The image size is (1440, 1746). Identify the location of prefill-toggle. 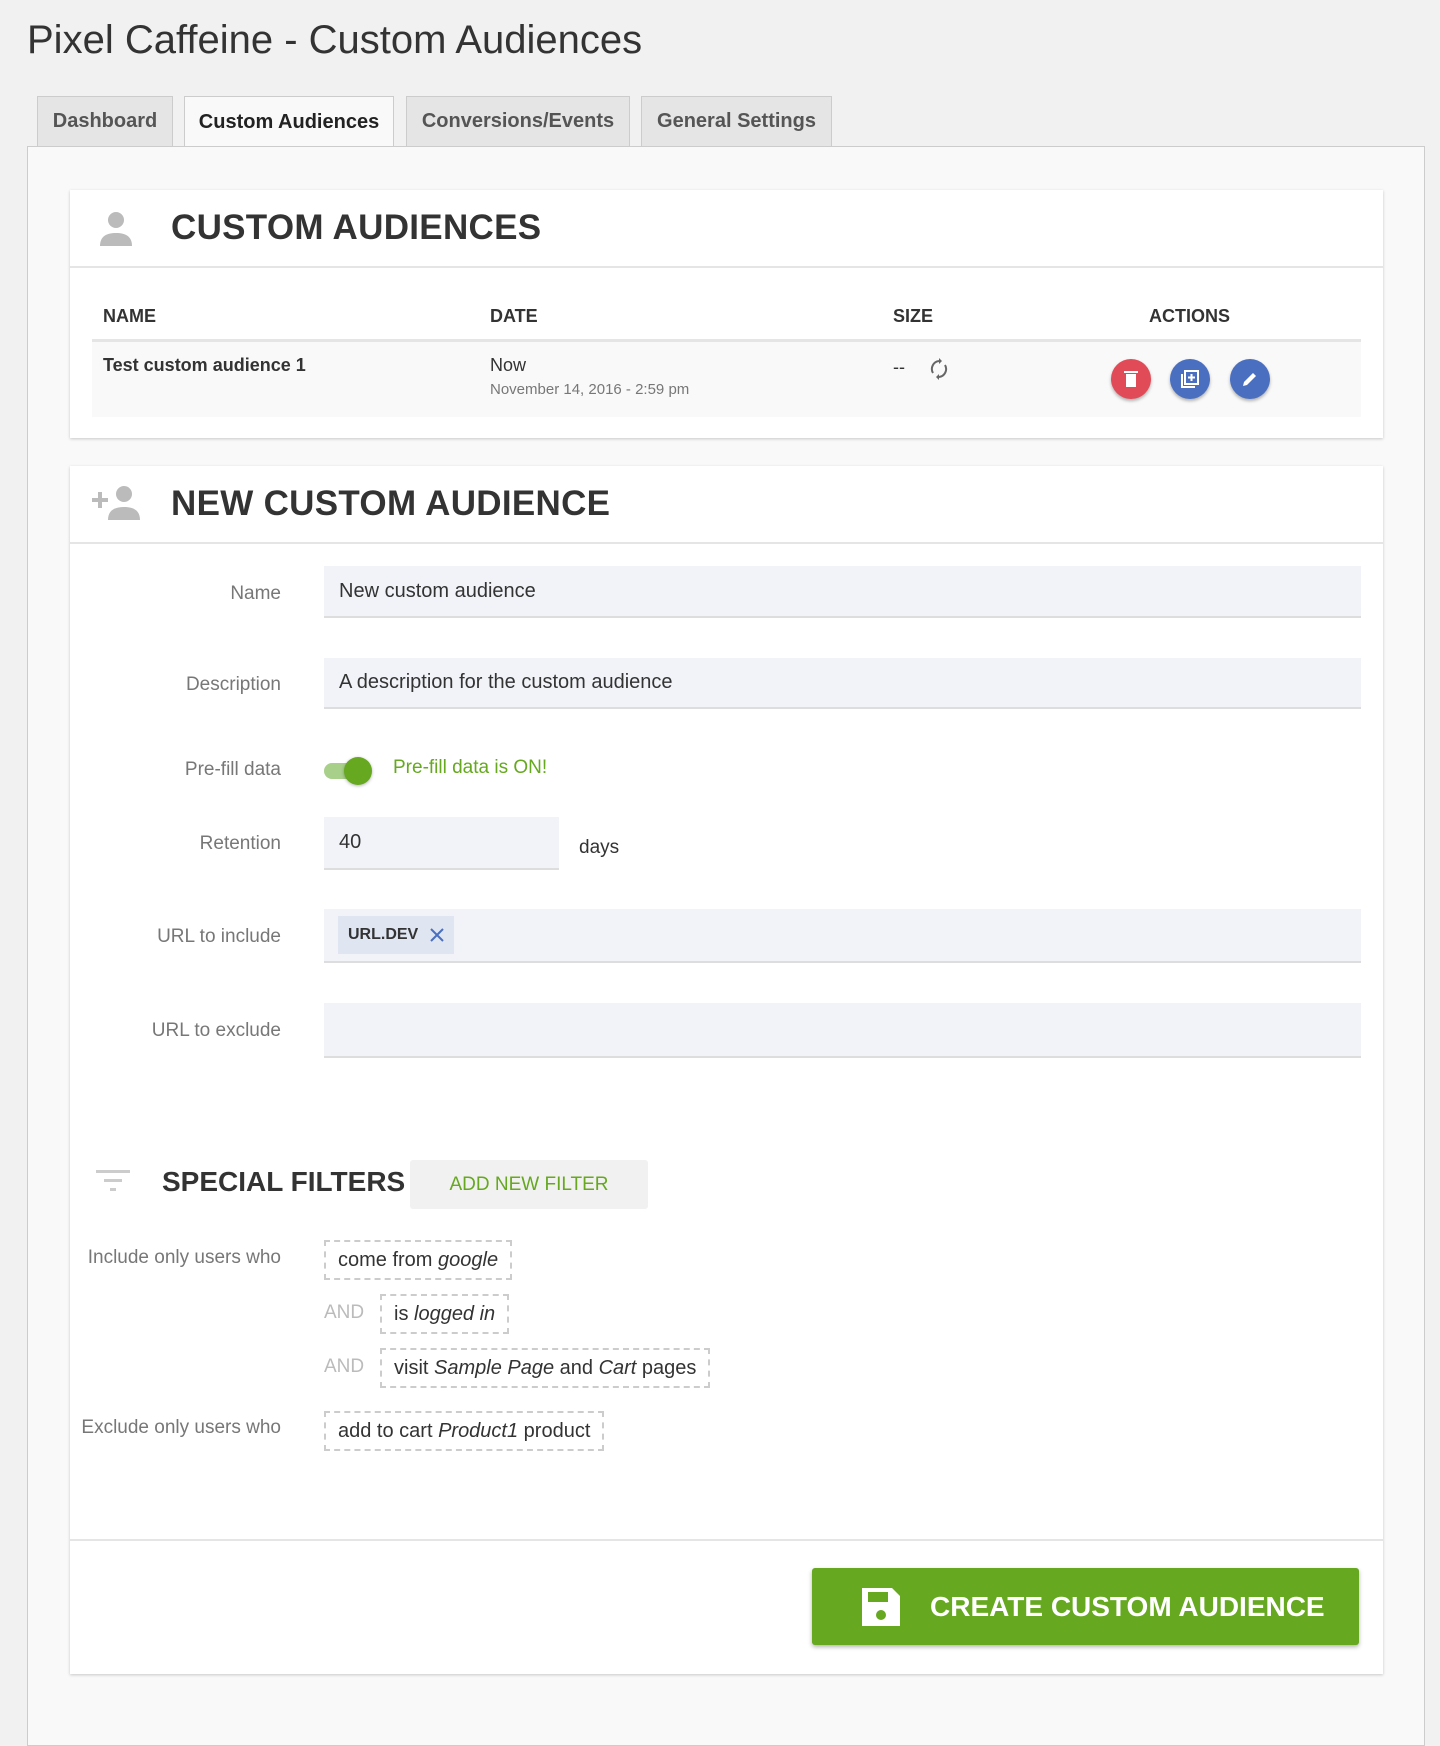
(349, 771).